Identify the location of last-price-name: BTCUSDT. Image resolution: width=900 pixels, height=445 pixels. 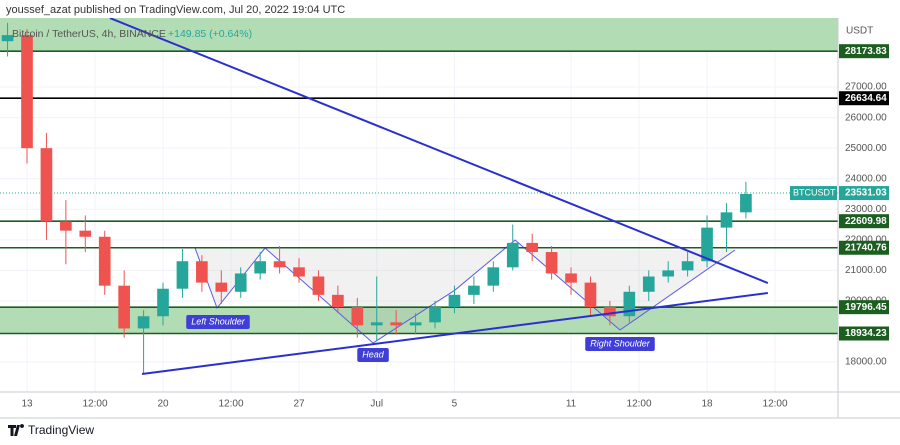
(814, 192).